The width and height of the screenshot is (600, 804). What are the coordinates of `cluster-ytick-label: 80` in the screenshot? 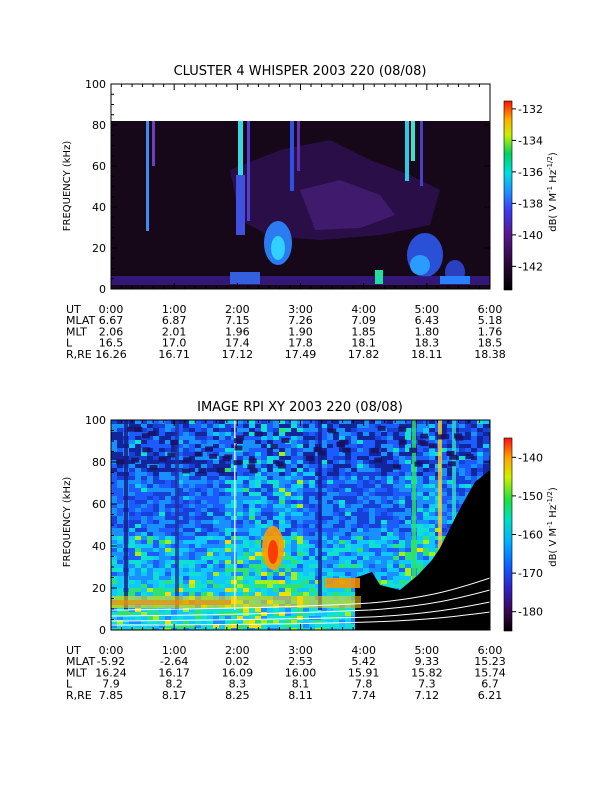 It's located at (99, 125).